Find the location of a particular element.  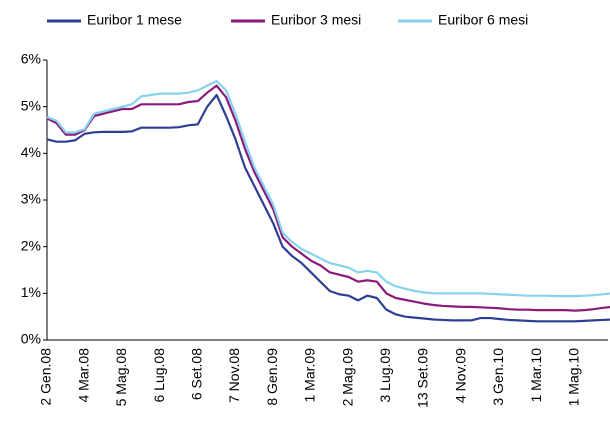

x-tick-label: 8 Gen.09 is located at coordinates (272, 377).